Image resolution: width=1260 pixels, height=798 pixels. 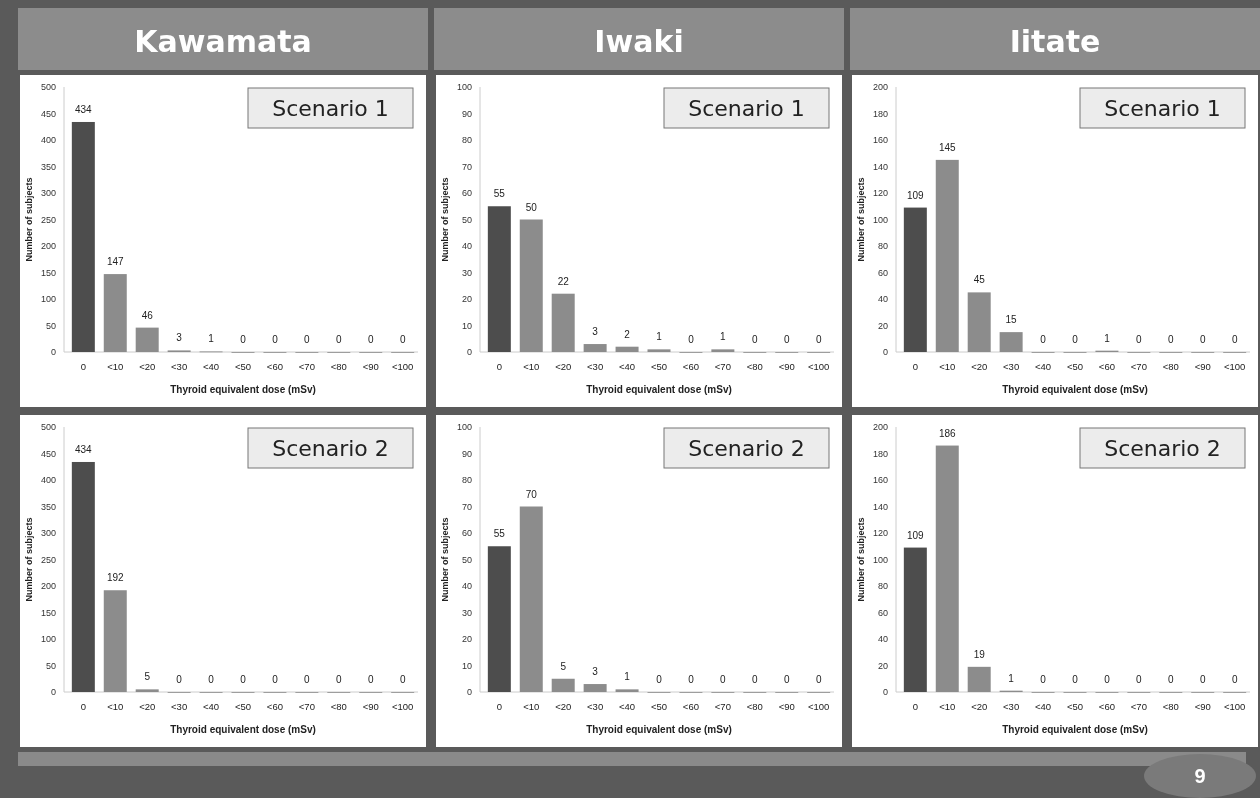 What do you see at coordinates (466, 506) in the screenshot?
I see `y-tick-label: 70` at bounding box center [466, 506].